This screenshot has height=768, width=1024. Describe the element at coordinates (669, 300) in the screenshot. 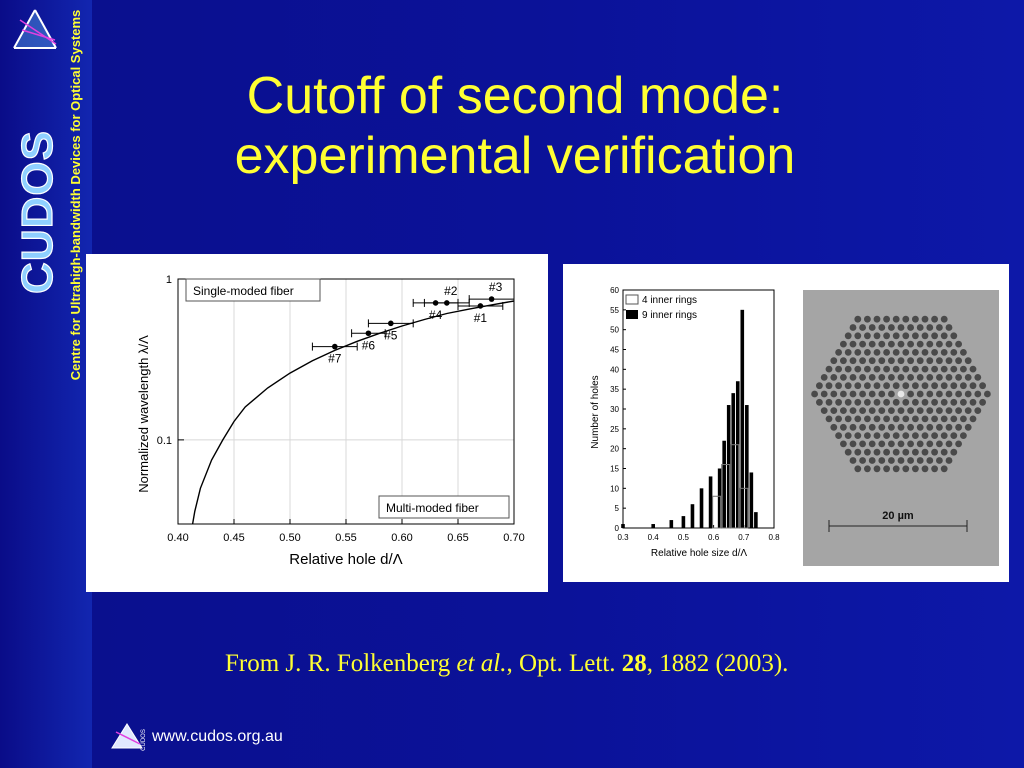

I see `legend-label-4-inner-rings: 4 inner rings` at that location.